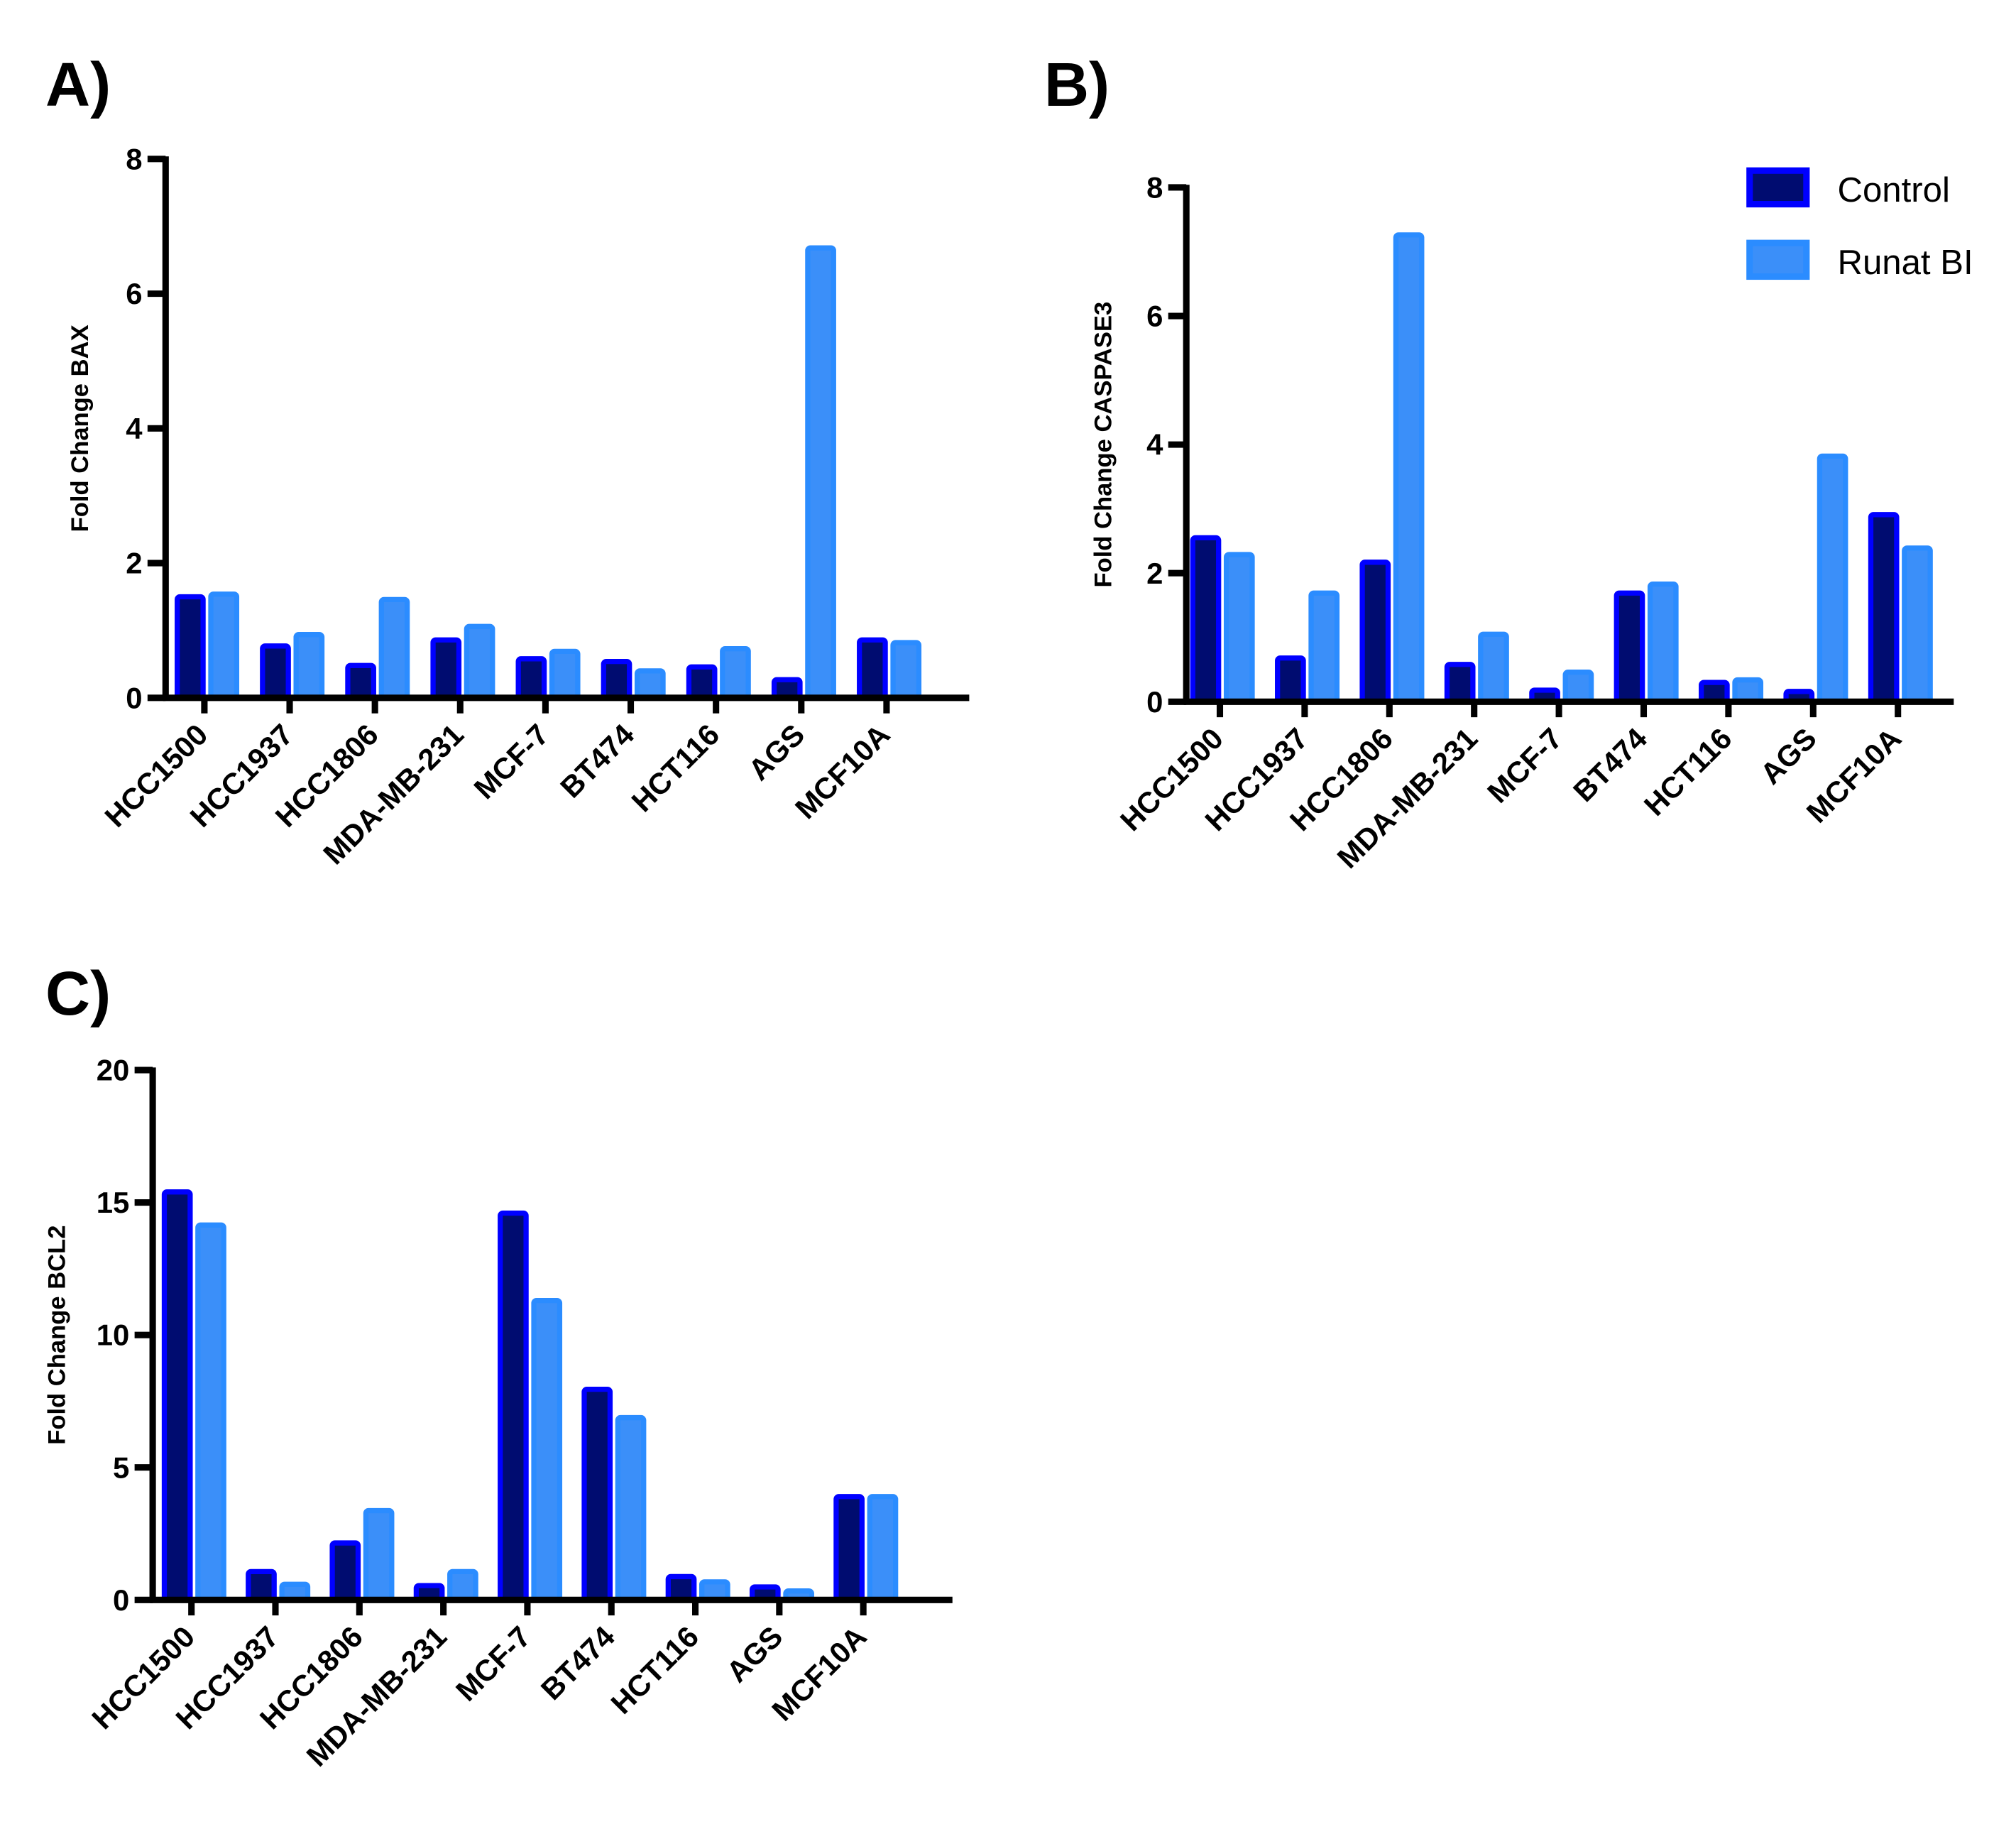  I want to click on y-axis-label: Fold Change BCL2, so click(57, 1335).